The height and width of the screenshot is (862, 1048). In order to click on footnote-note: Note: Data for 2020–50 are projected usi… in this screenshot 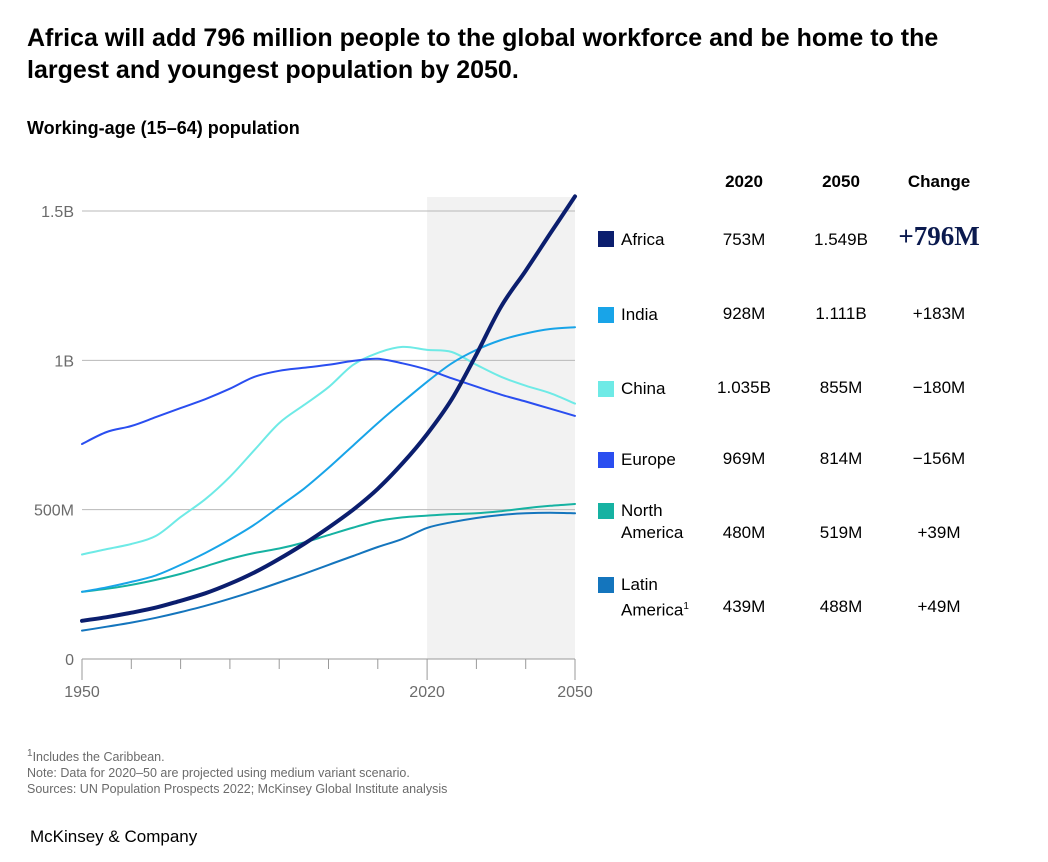, I will do `click(218, 773)`.